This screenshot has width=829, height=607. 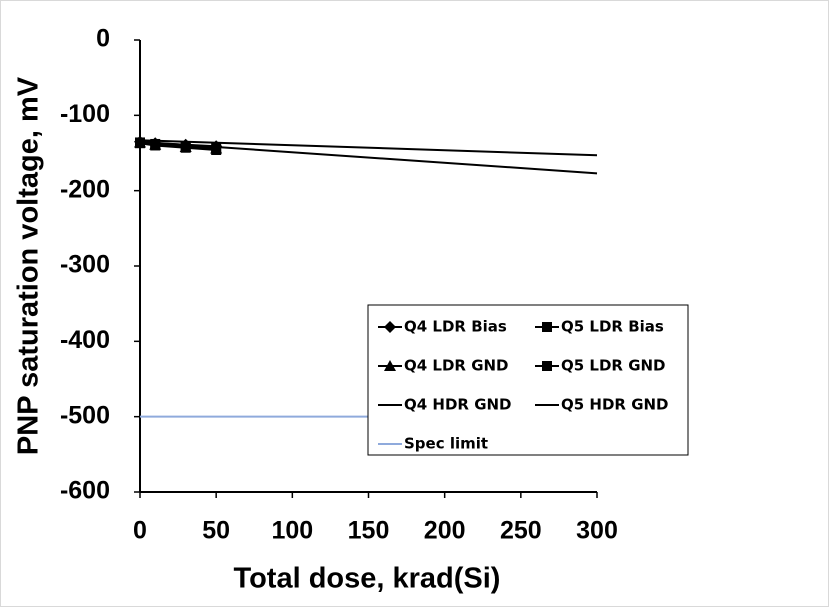 What do you see at coordinates (85, 114) in the screenshot?
I see `y-tick-label: -100` at bounding box center [85, 114].